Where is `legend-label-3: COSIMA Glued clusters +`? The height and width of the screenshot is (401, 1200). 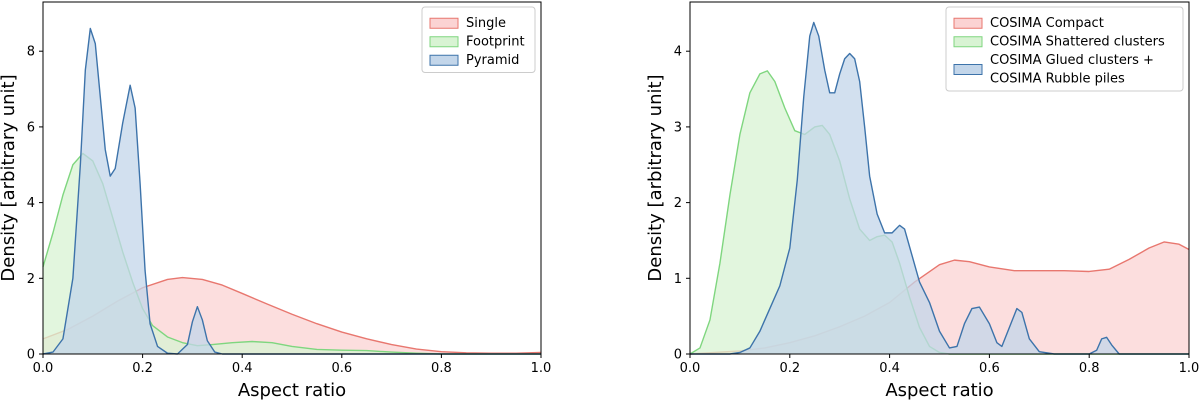
legend-label-3: COSIMA Glued clusters + is located at coordinates (1072, 60).